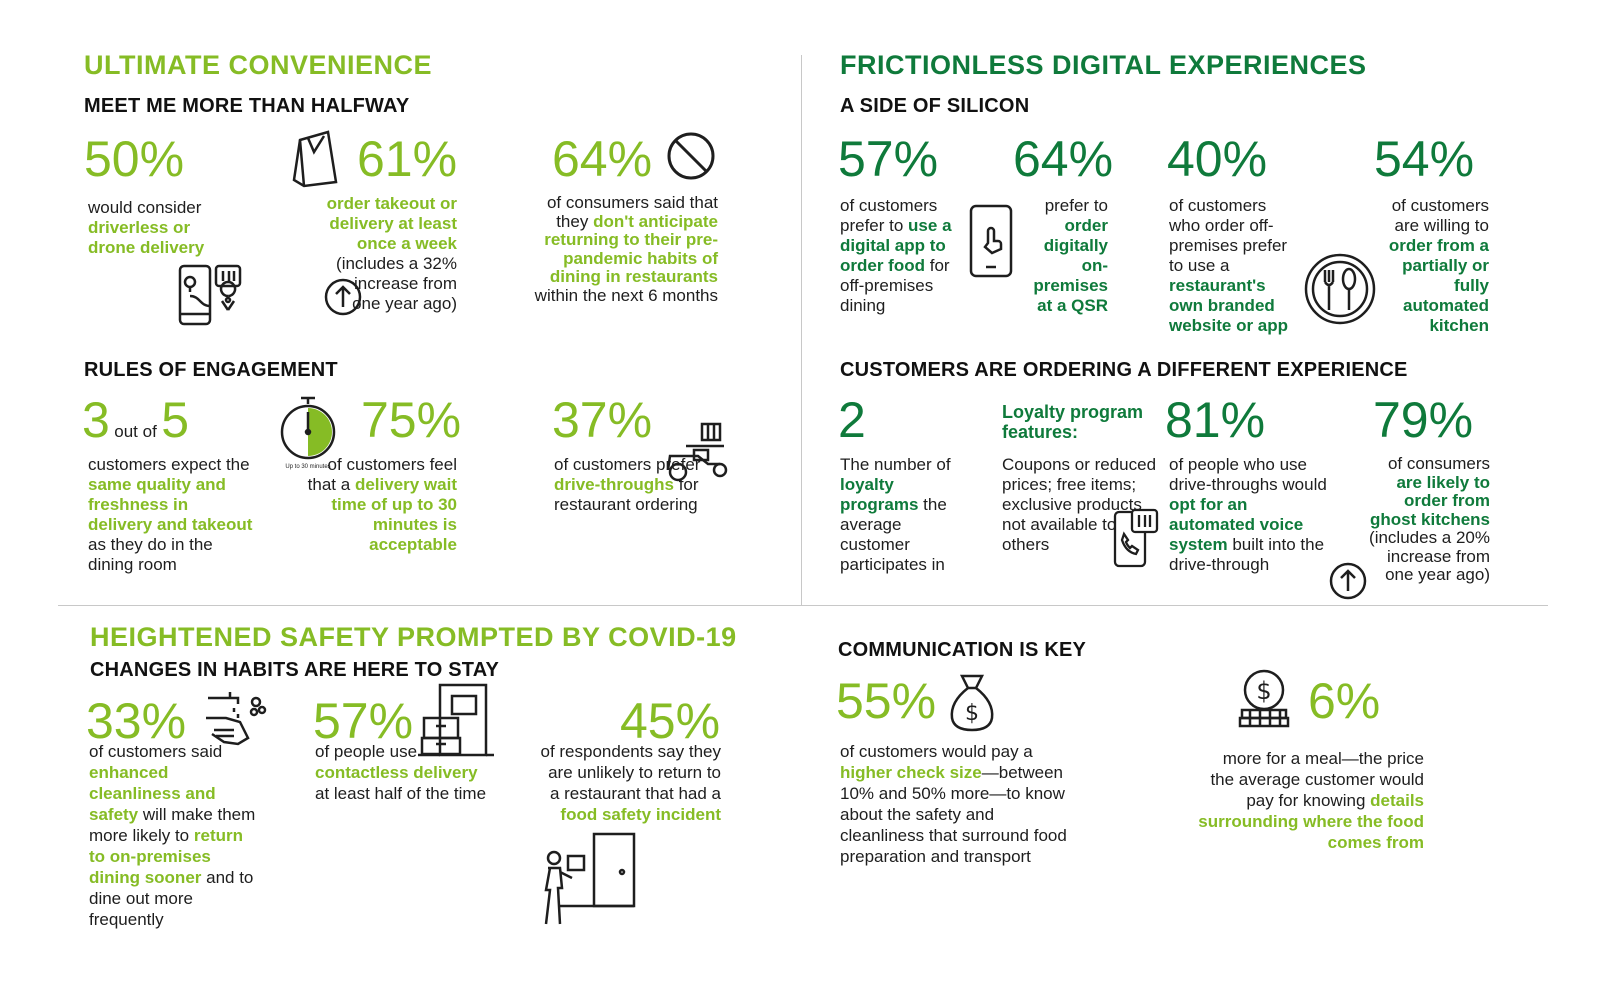  What do you see at coordinates (308, 432) in the screenshot?
I see `stopwatch-icon: Up to 30 minutes` at bounding box center [308, 432].